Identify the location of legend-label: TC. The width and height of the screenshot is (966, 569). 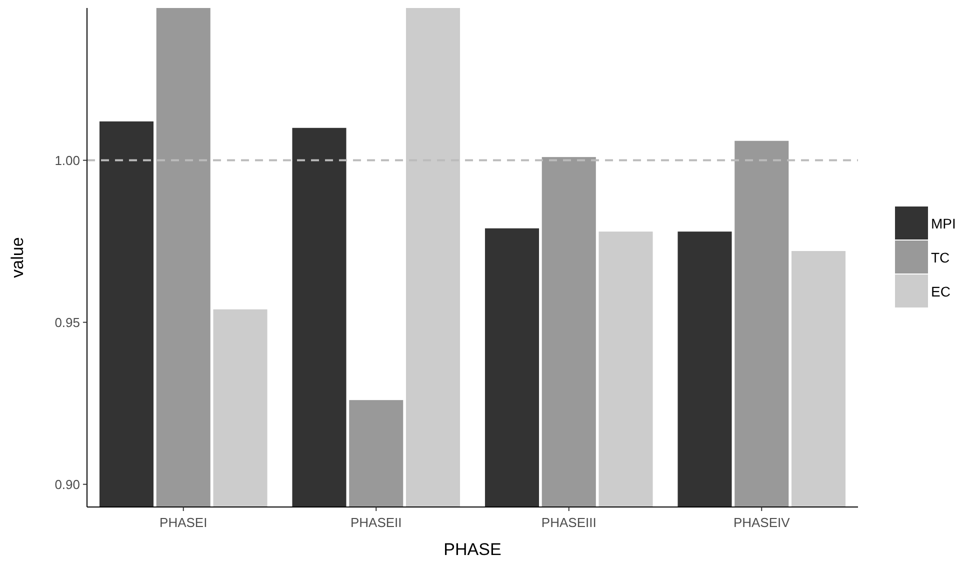
(940, 257).